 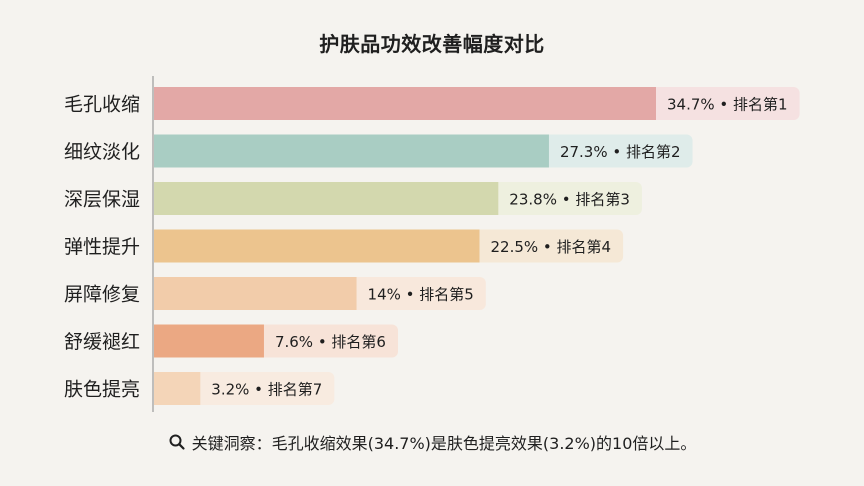 What do you see at coordinates (102, 247) in the screenshot?
I see `category-label: 弹性提升` at bounding box center [102, 247].